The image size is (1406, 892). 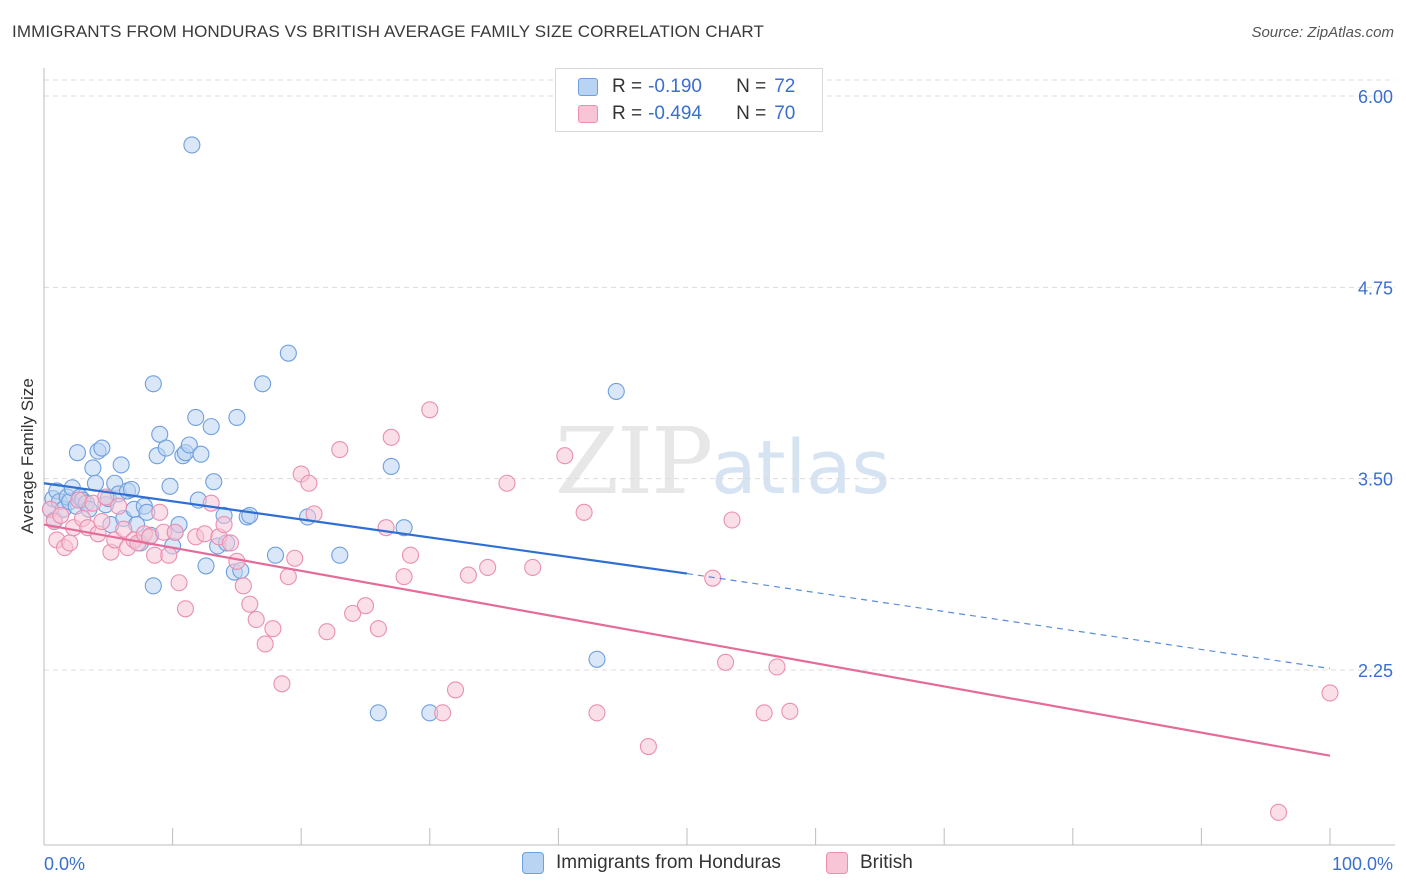 I want to click on x-tick-label: 0.0%, so click(x=64, y=864).